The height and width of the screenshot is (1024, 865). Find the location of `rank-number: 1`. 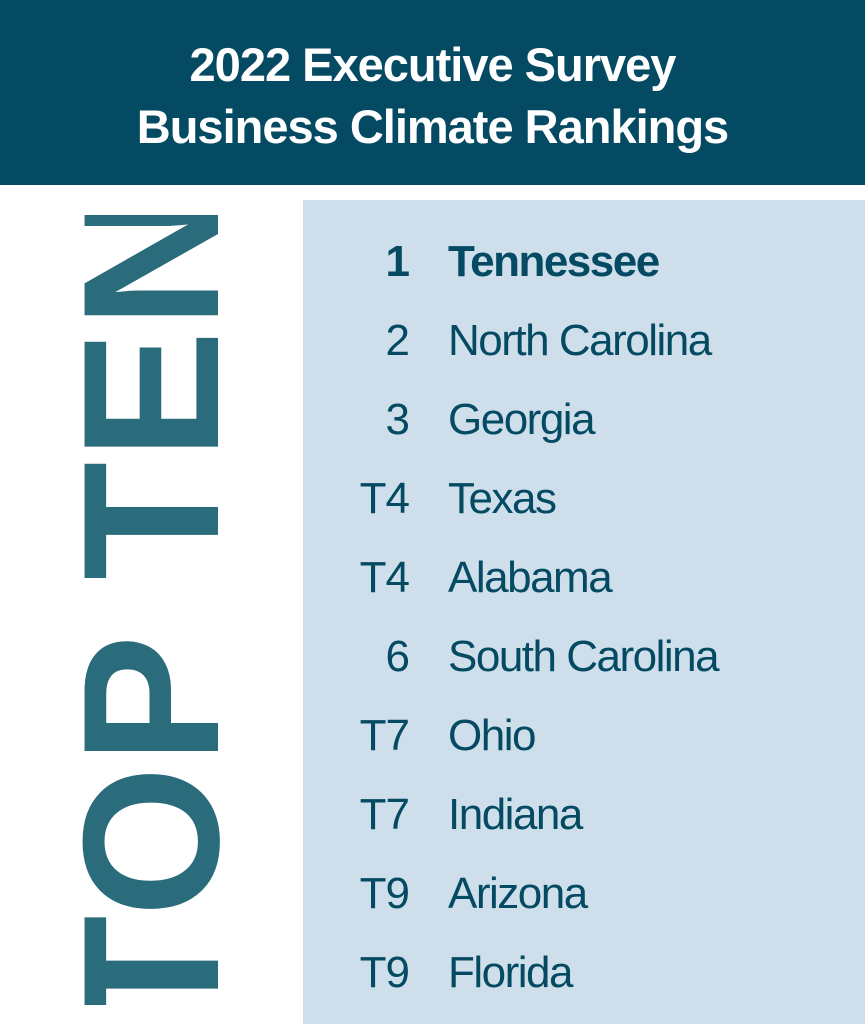

rank-number: 1 is located at coordinates (397, 261).